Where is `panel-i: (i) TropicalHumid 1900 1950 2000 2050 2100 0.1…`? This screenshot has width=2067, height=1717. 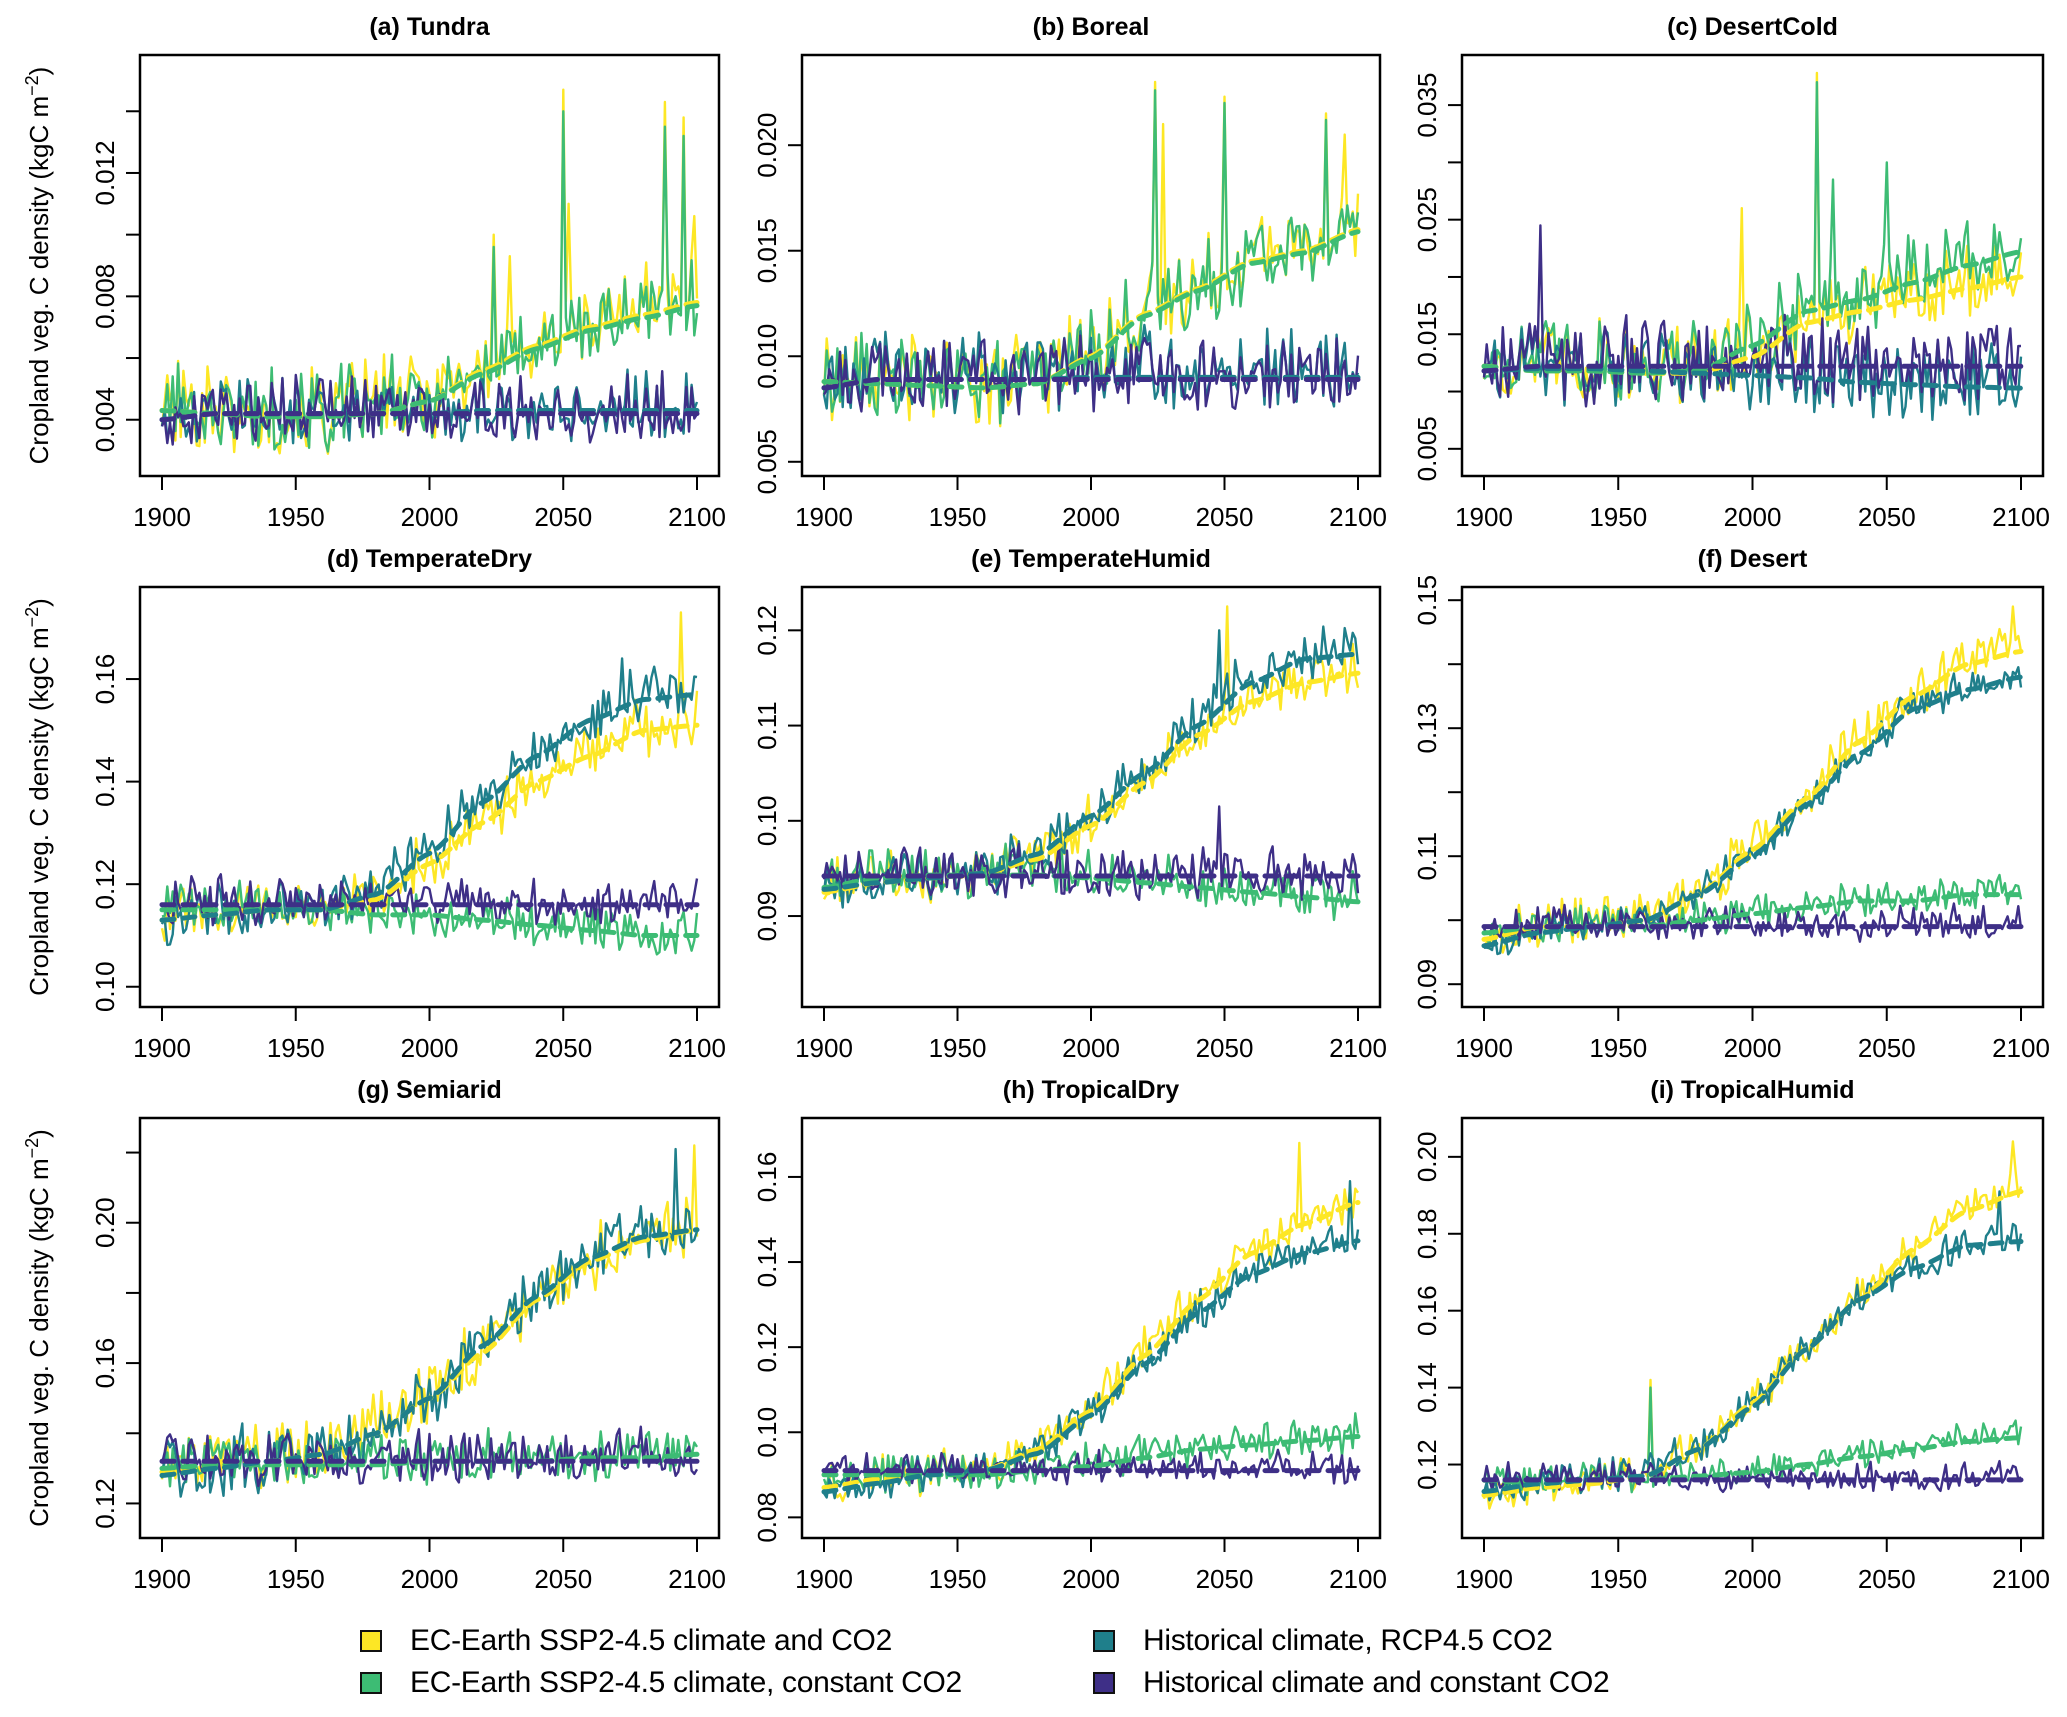
panel-i: (i) TropicalHumid 1900 1950 2000 2050 2100 0.1… is located at coordinates (1731, 1335).